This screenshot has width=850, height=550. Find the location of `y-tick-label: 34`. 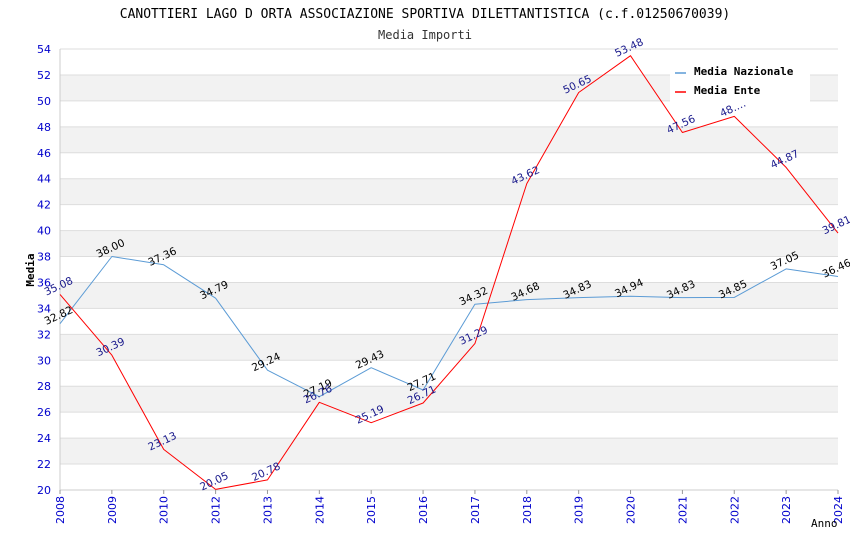

y-tick-label: 34 is located at coordinates (44, 308).